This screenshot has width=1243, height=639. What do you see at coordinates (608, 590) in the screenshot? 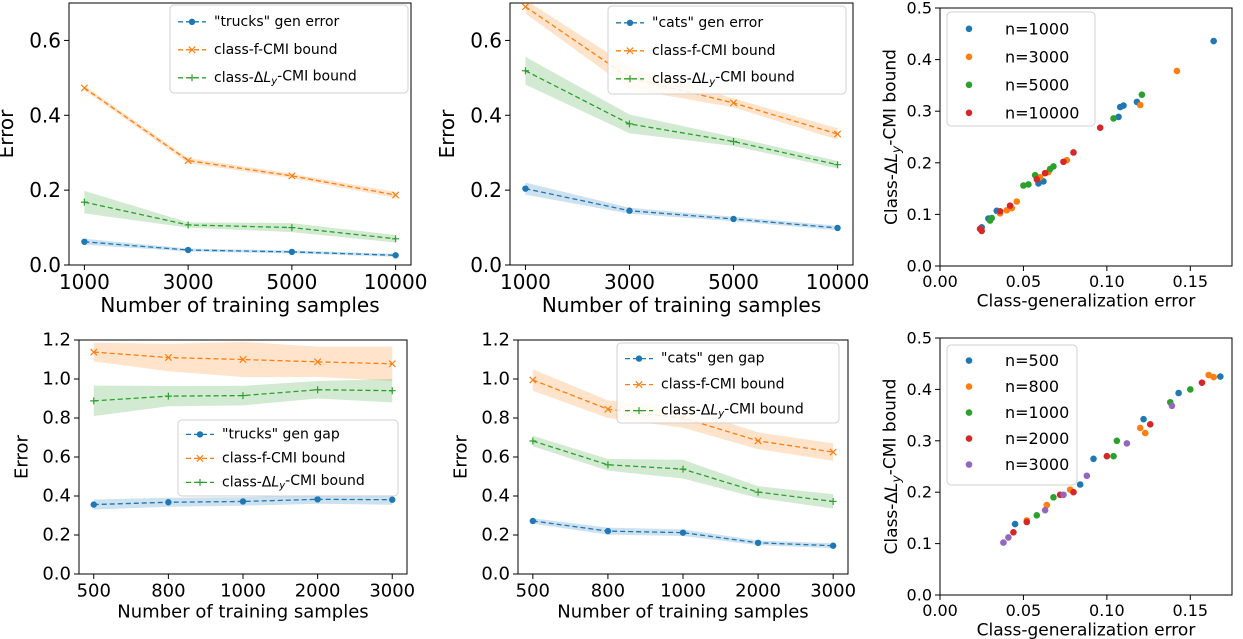
I see `x-tick-label: 800` at bounding box center [608, 590].